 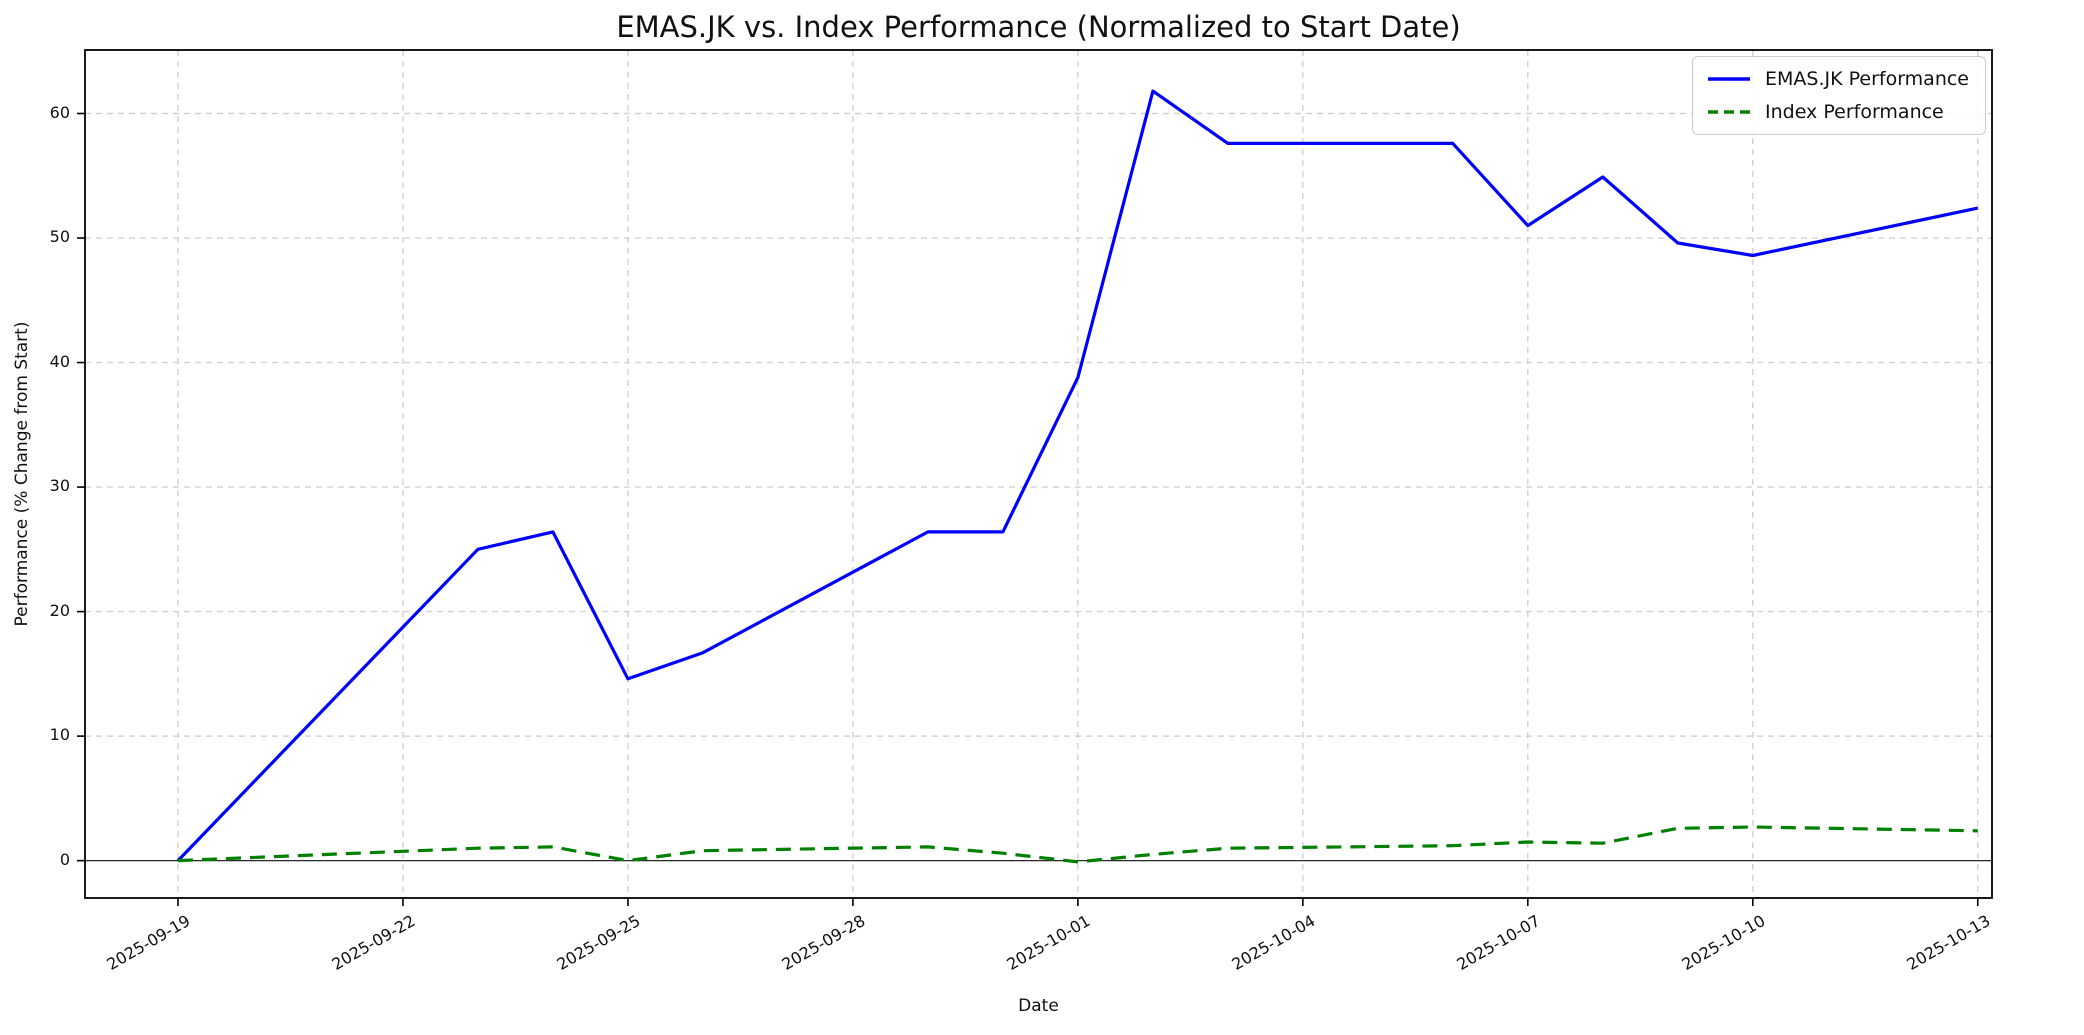 I want to click on y-tick-label: 30, so click(x=59, y=486).